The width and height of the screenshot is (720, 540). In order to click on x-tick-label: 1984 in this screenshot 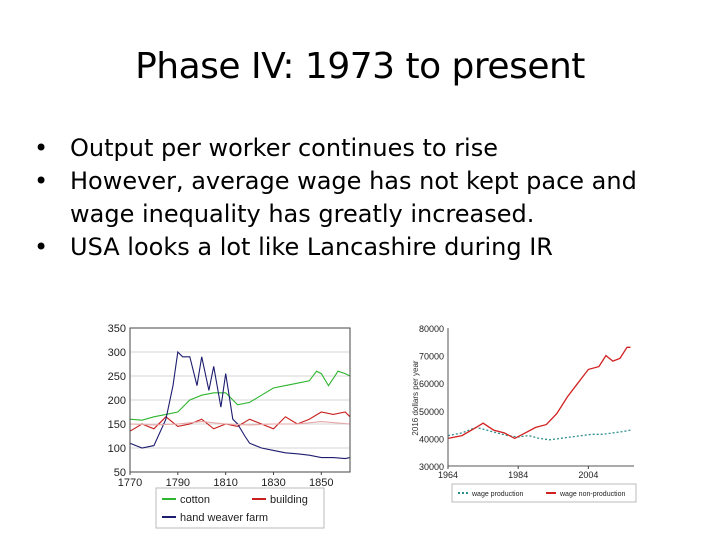, I will do `click(518, 475)`.